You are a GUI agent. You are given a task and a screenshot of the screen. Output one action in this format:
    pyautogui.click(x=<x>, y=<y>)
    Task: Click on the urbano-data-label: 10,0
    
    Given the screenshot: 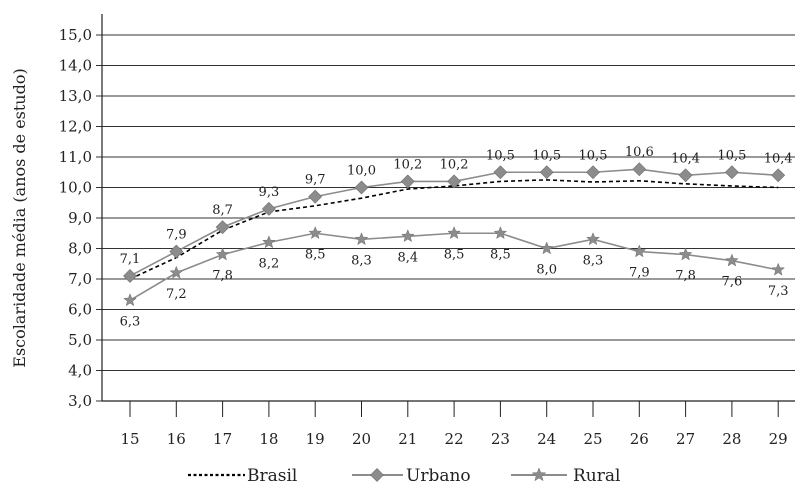 What is the action you would take?
    pyautogui.click(x=361, y=171)
    